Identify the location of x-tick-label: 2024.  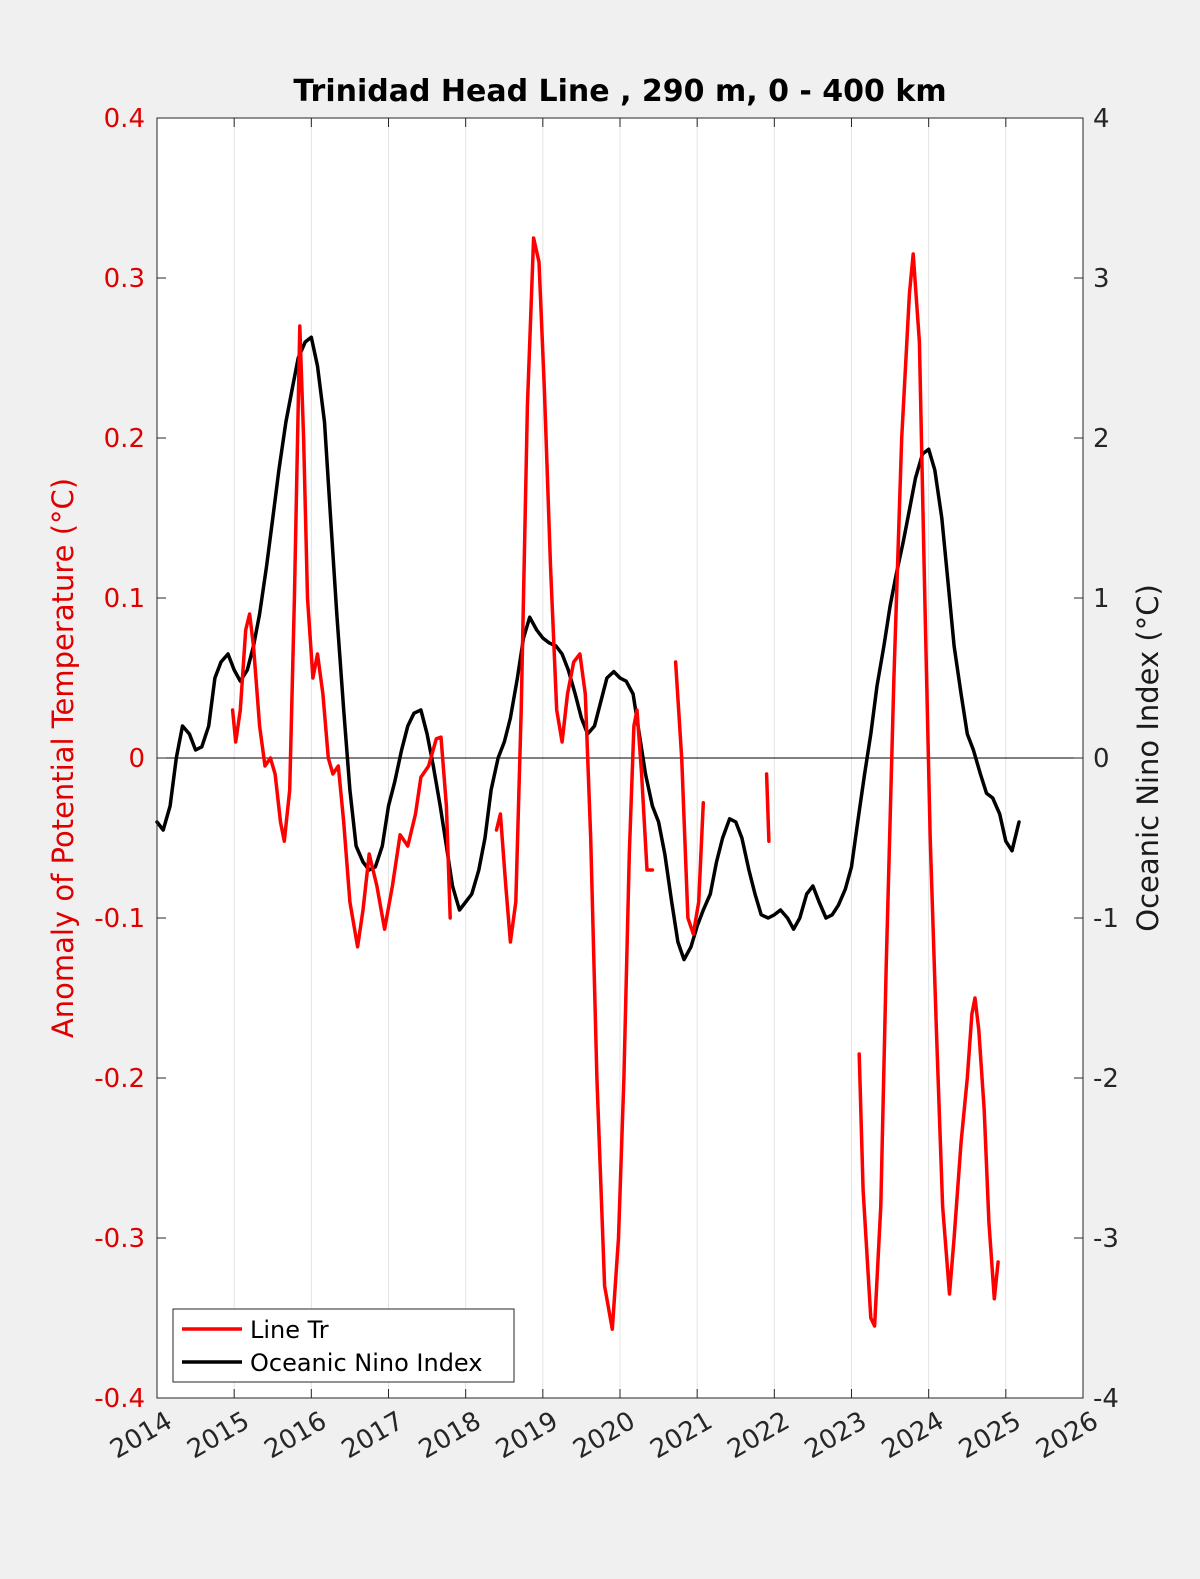
(913, 1435).